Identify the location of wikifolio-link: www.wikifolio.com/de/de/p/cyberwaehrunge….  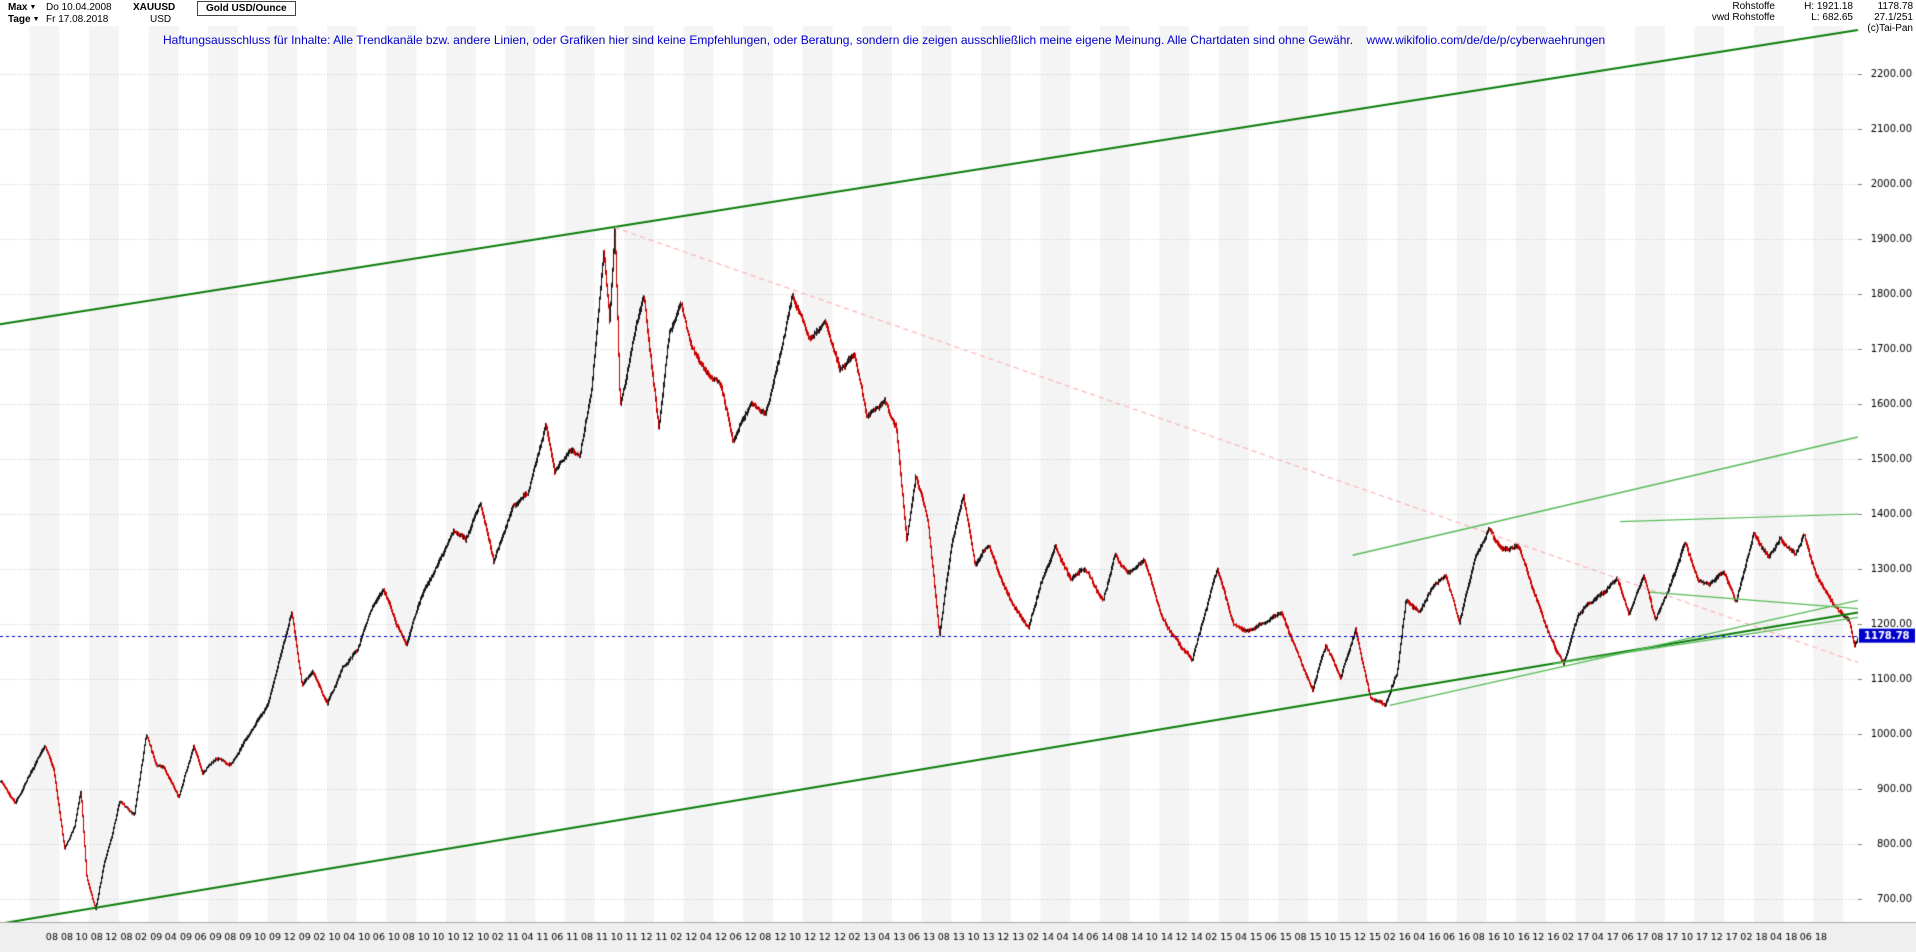
(1486, 40).